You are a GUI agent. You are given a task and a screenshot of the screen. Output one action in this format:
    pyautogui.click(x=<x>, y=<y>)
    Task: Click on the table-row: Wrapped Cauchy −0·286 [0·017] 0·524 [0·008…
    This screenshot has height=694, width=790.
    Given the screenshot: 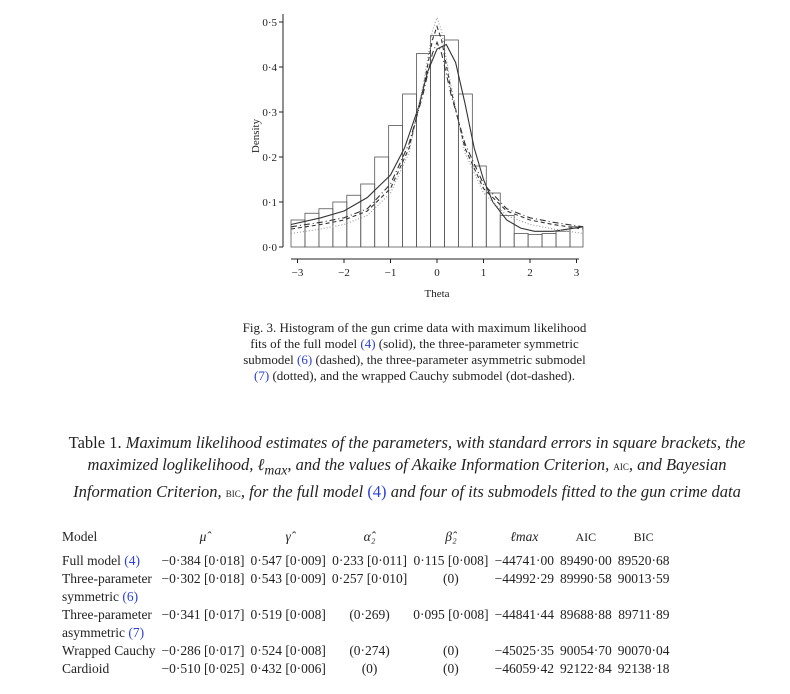 What is the action you would take?
    pyautogui.click(x=367, y=651)
    